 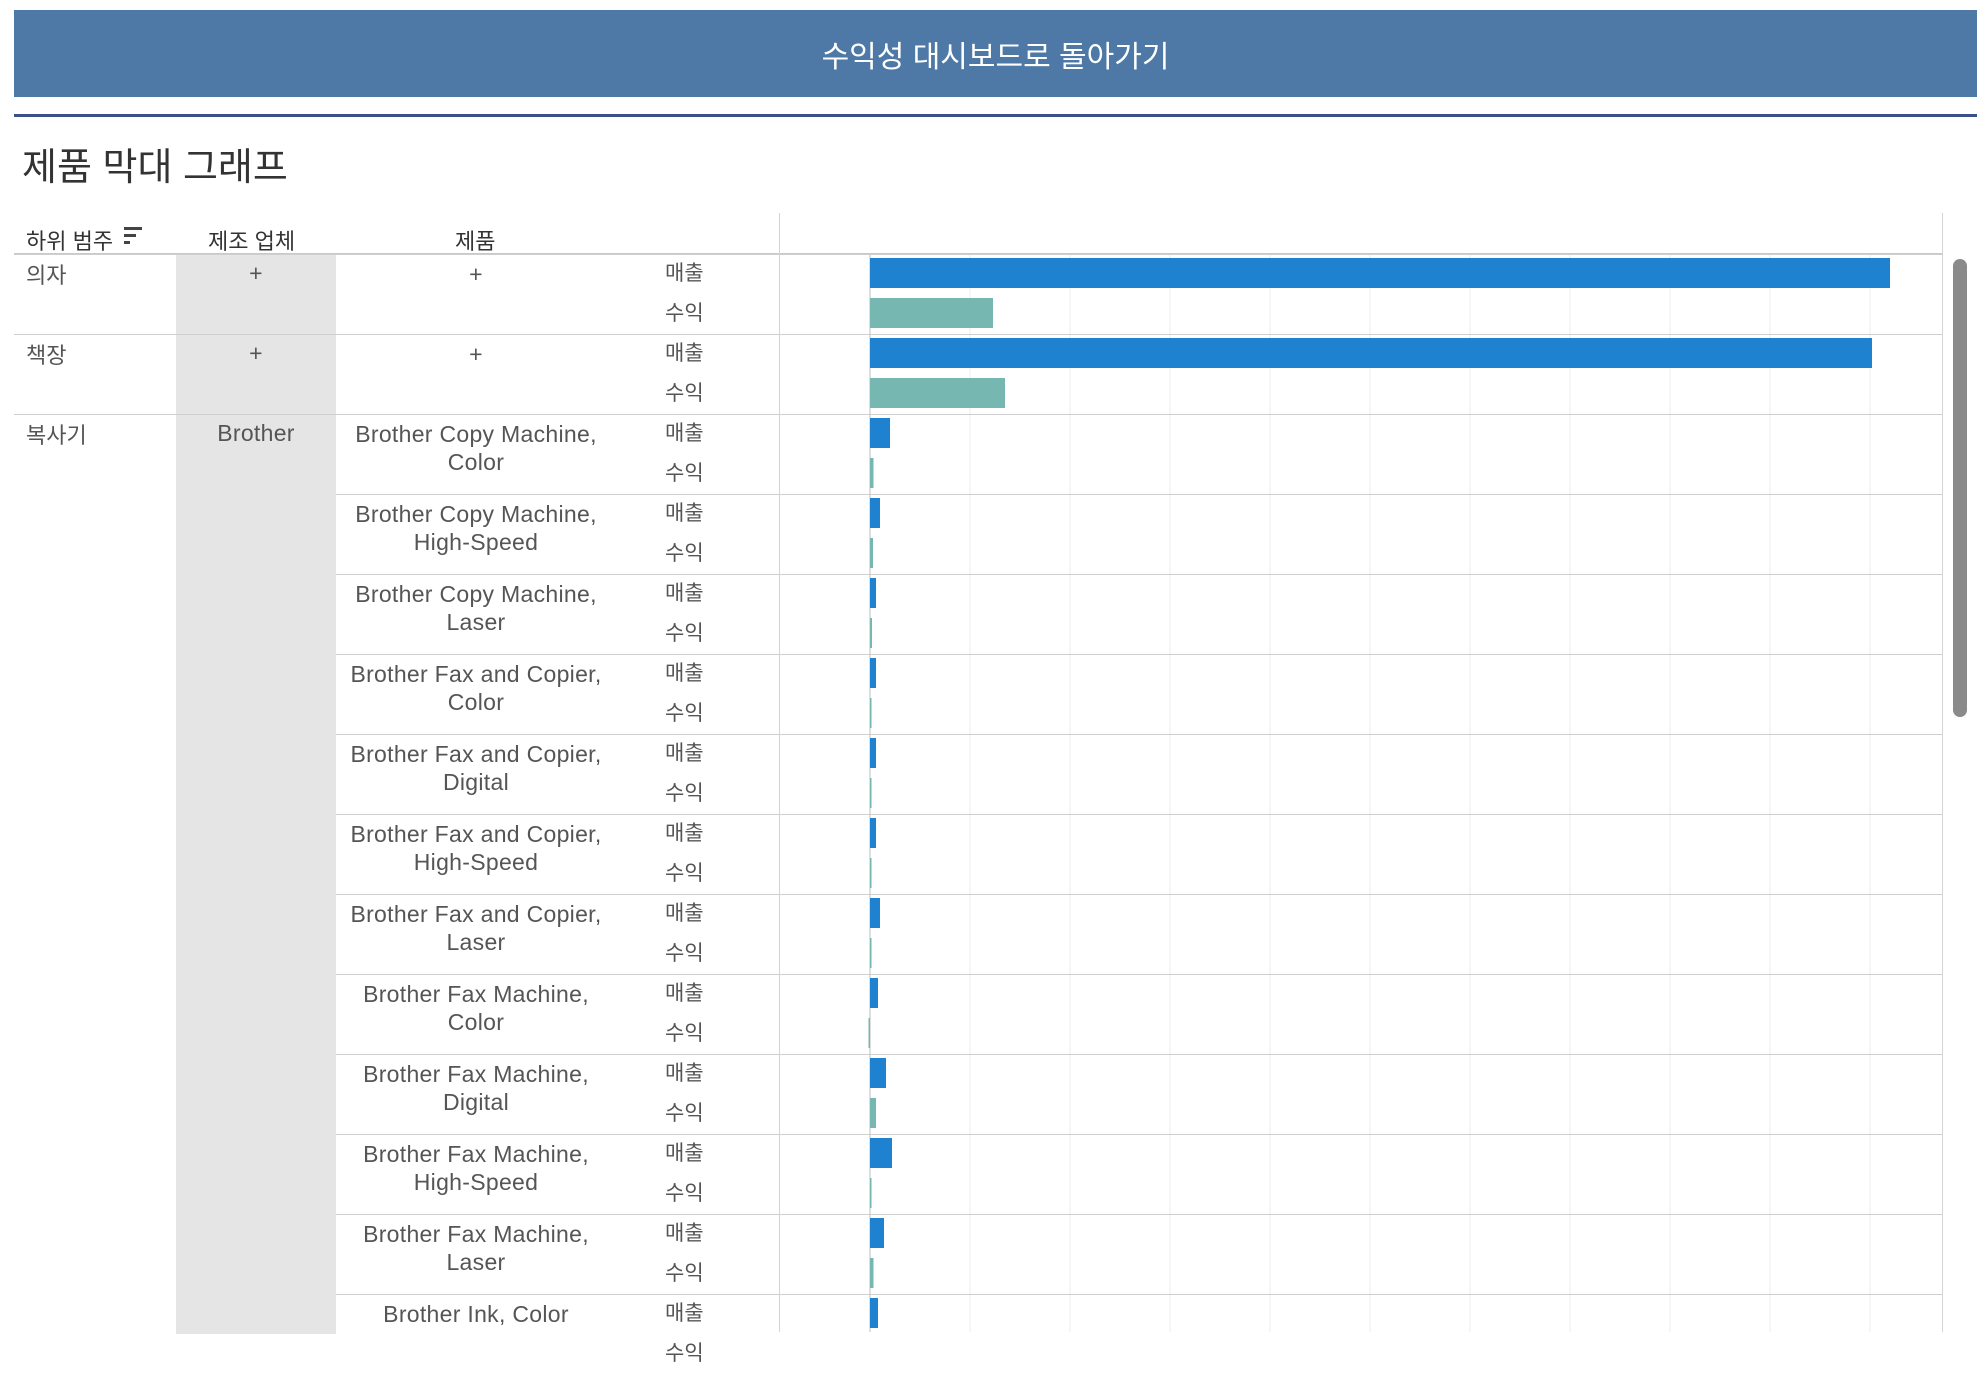 I want to click on subcategory-label: 책장, so click(x=46, y=355).